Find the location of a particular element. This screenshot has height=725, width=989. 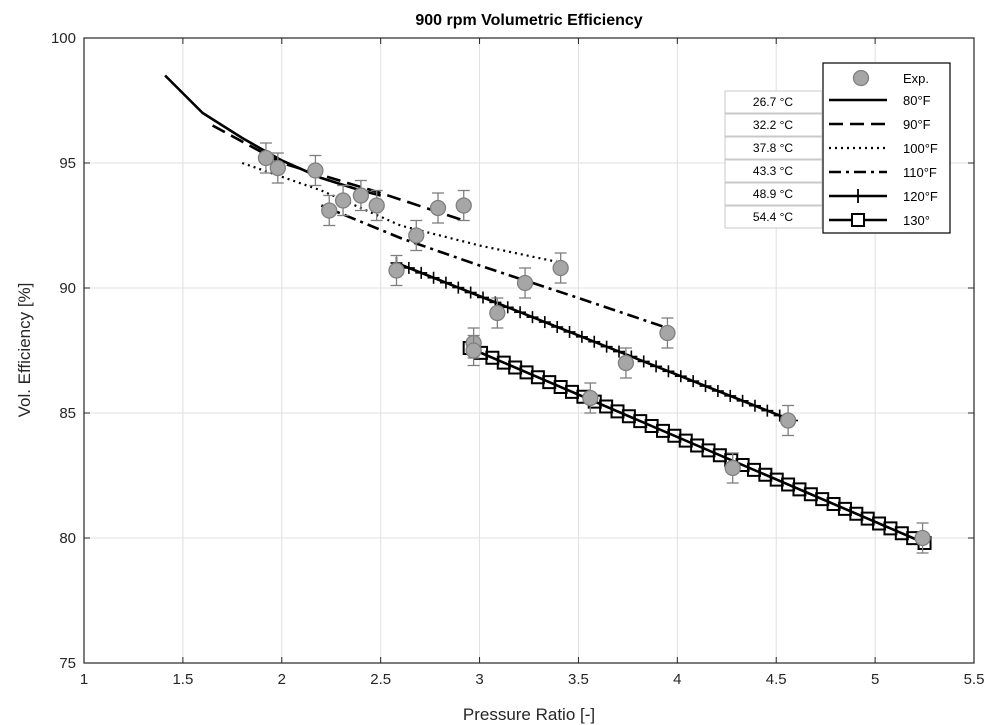

legend-label-1: 90°F is located at coordinates (917, 124).